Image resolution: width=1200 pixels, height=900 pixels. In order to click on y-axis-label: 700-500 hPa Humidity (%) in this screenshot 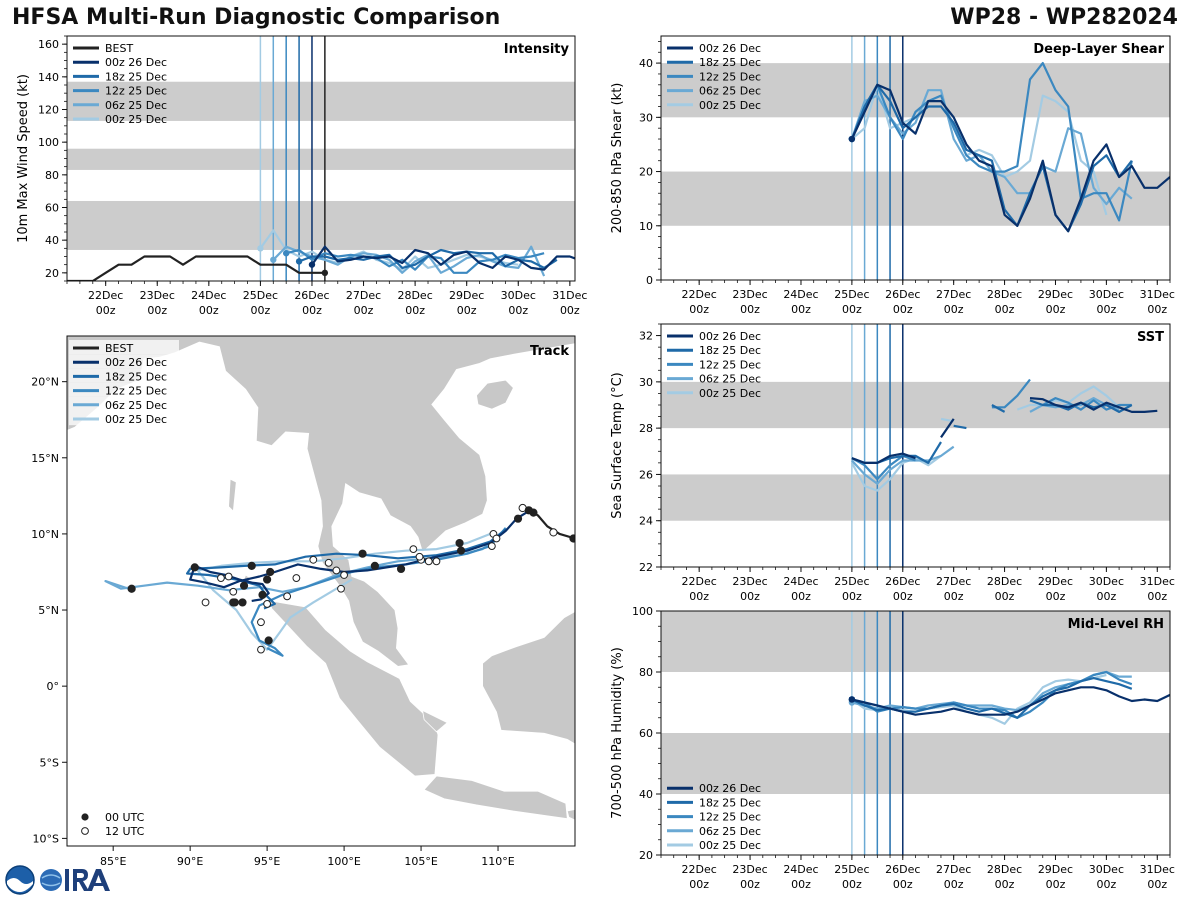, I will do `click(617, 733)`.